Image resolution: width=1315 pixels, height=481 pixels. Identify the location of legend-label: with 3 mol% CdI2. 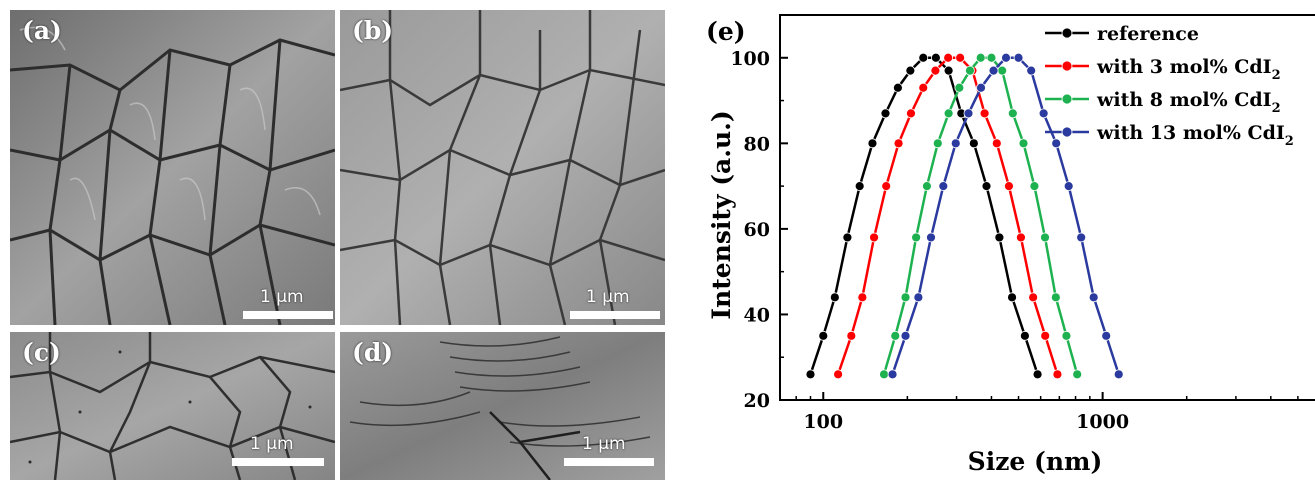
(1188, 69).